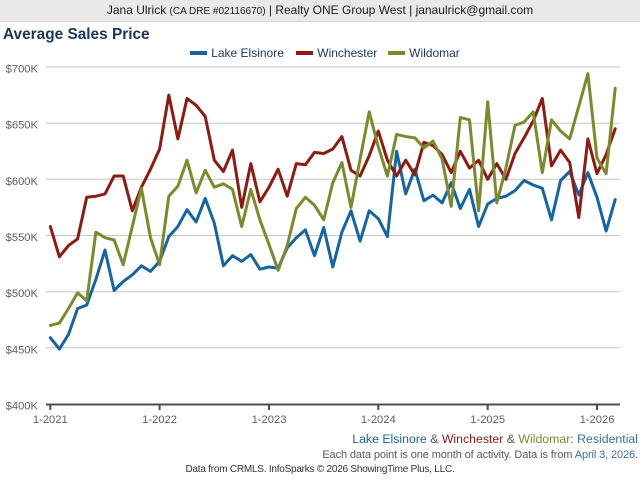 The width and height of the screenshot is (640, 480). I want to click on svg-text: $450K, so click(22, 350).